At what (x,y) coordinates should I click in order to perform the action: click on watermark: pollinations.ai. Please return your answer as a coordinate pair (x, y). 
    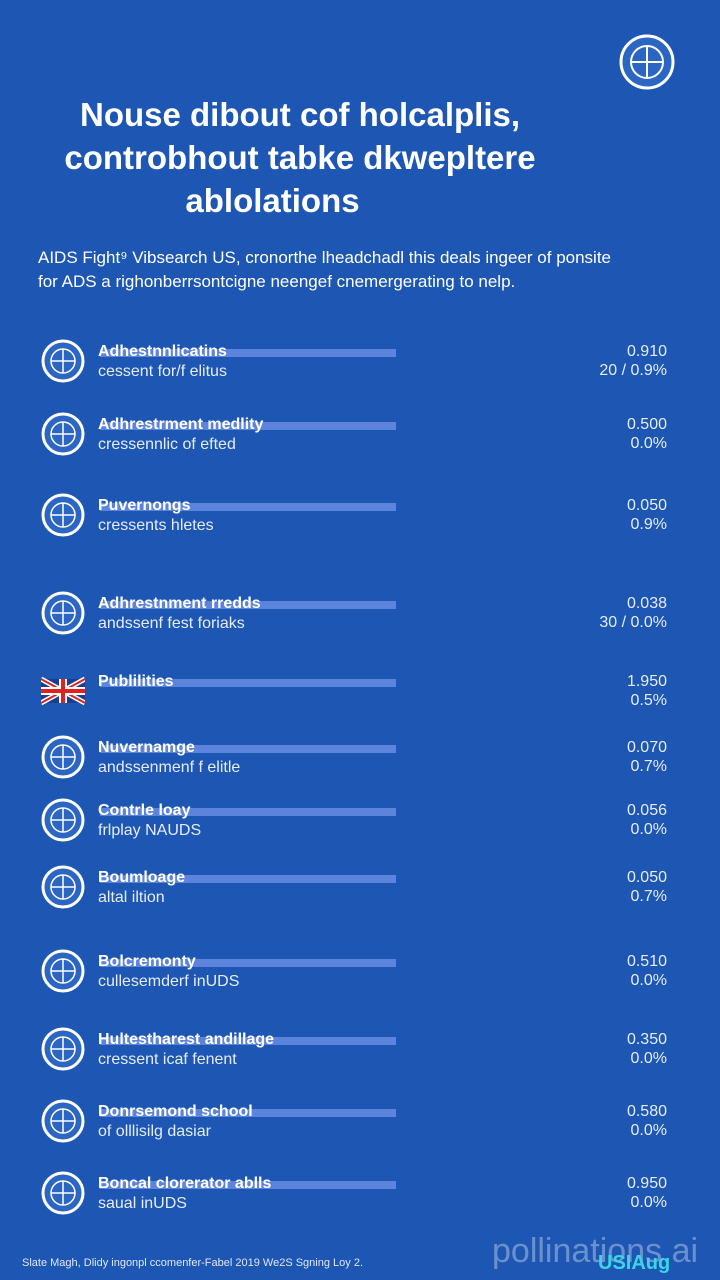
    Looking at the image, I should click on (595, 1251).